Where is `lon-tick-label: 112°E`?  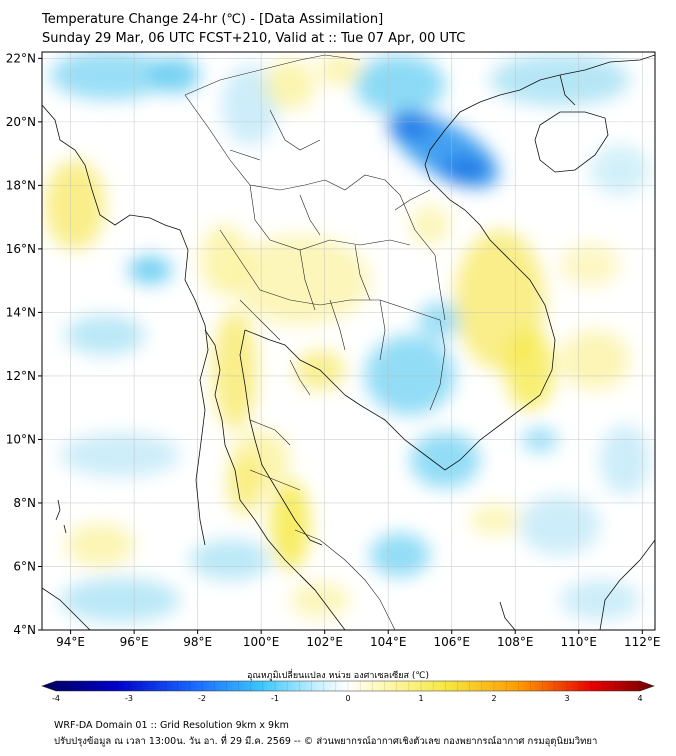
lon-tick-label: 112°E is located at coordinates (642, 642).